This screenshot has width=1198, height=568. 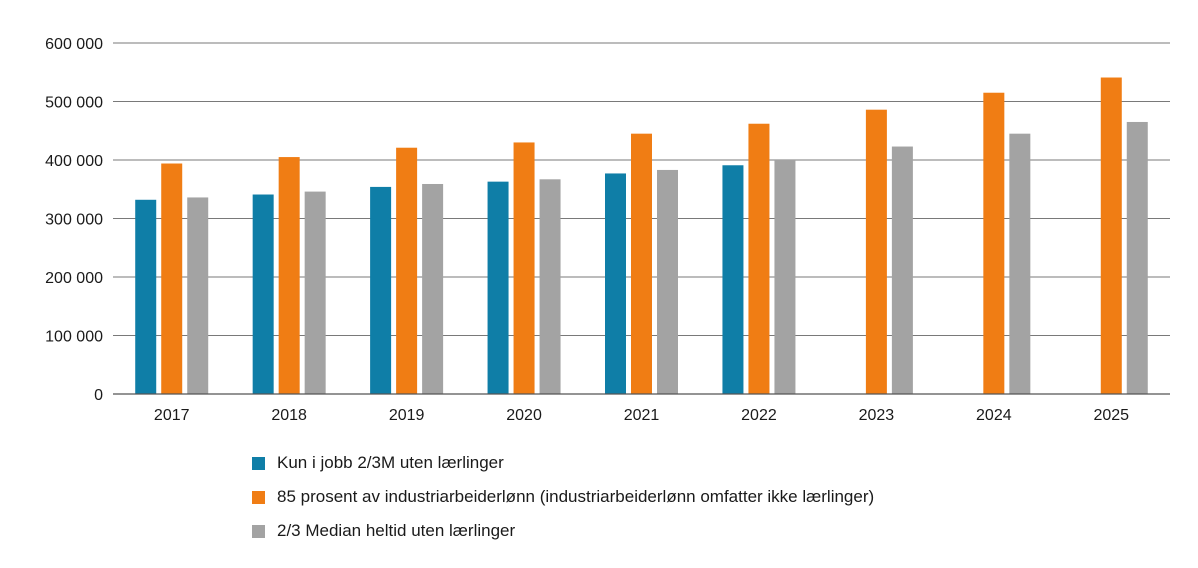 I want to click on y-tick-label: 300 000, so click(x=74, y=220).